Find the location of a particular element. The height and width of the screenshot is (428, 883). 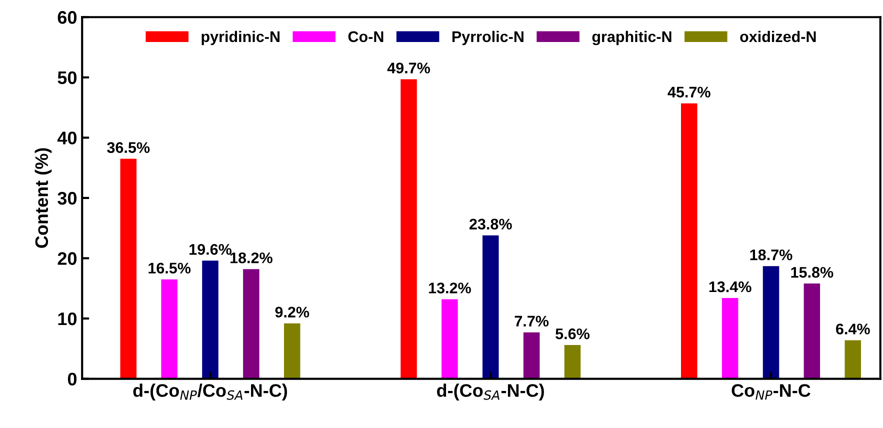

x-tick-label: Co$_{NP}$-N-C is located at coordinates (771, 392).